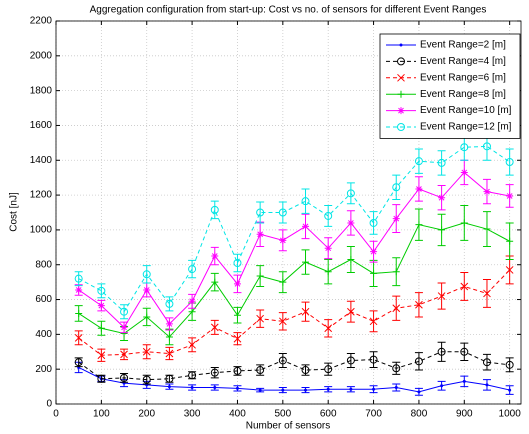 The width and height of the screenshot is (529, 434). Describe the element at coordinates (41, 125) in the screenshot. I see `y-tick-label: 1600` at that location.